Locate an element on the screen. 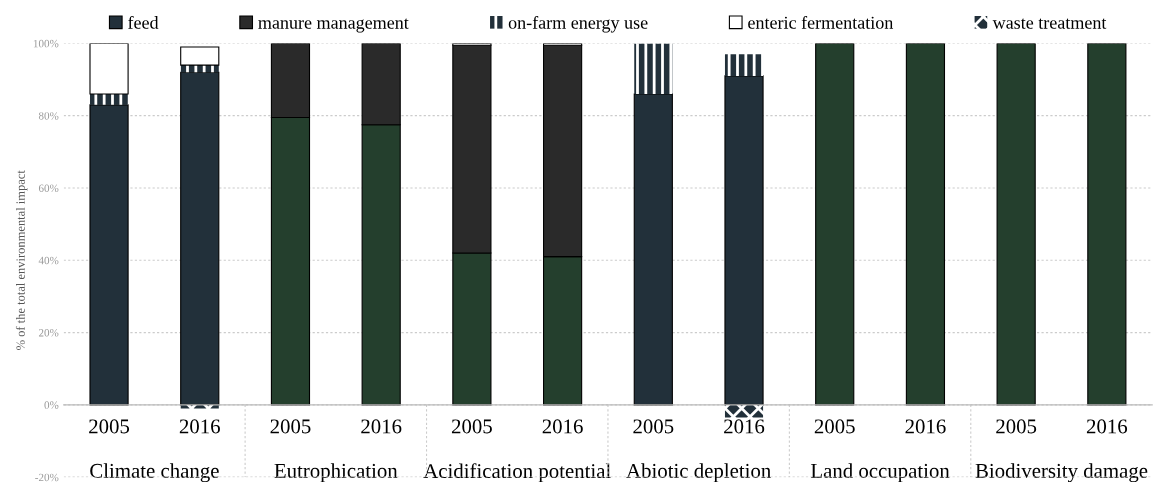  y-tick-label: 100% is located at coordinates (46, 43).